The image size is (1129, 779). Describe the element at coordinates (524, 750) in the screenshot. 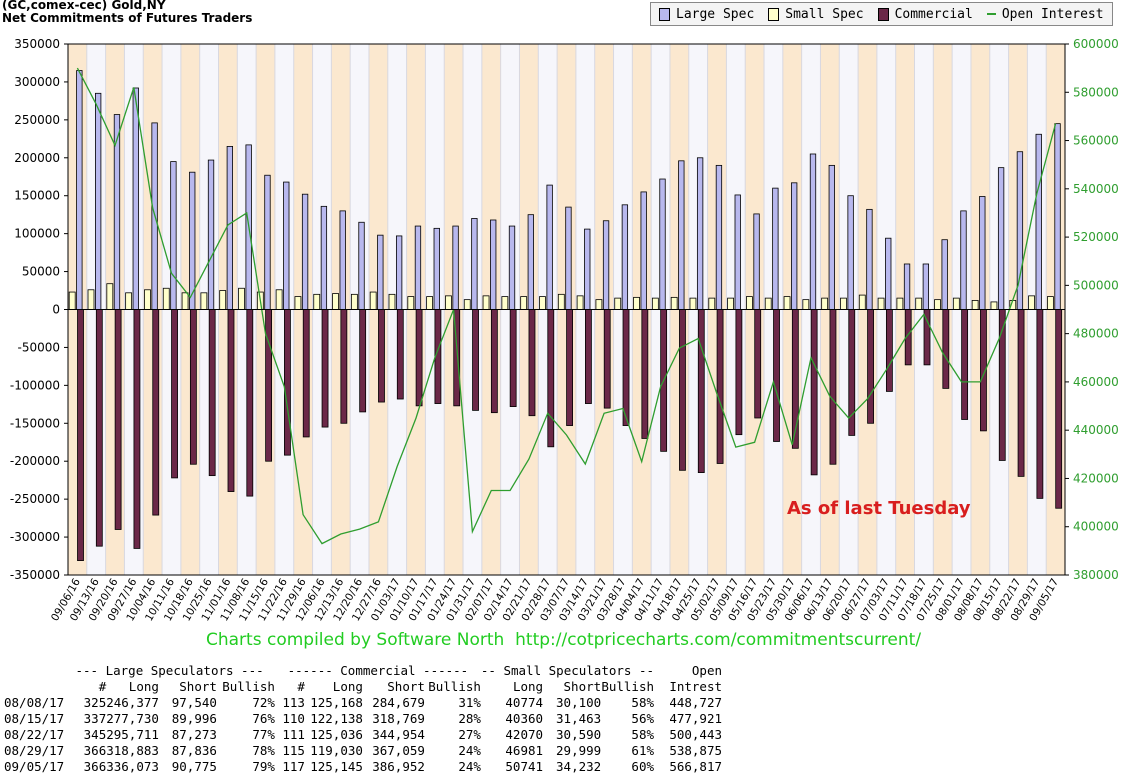

I see `table-cell: 46981` at that location.